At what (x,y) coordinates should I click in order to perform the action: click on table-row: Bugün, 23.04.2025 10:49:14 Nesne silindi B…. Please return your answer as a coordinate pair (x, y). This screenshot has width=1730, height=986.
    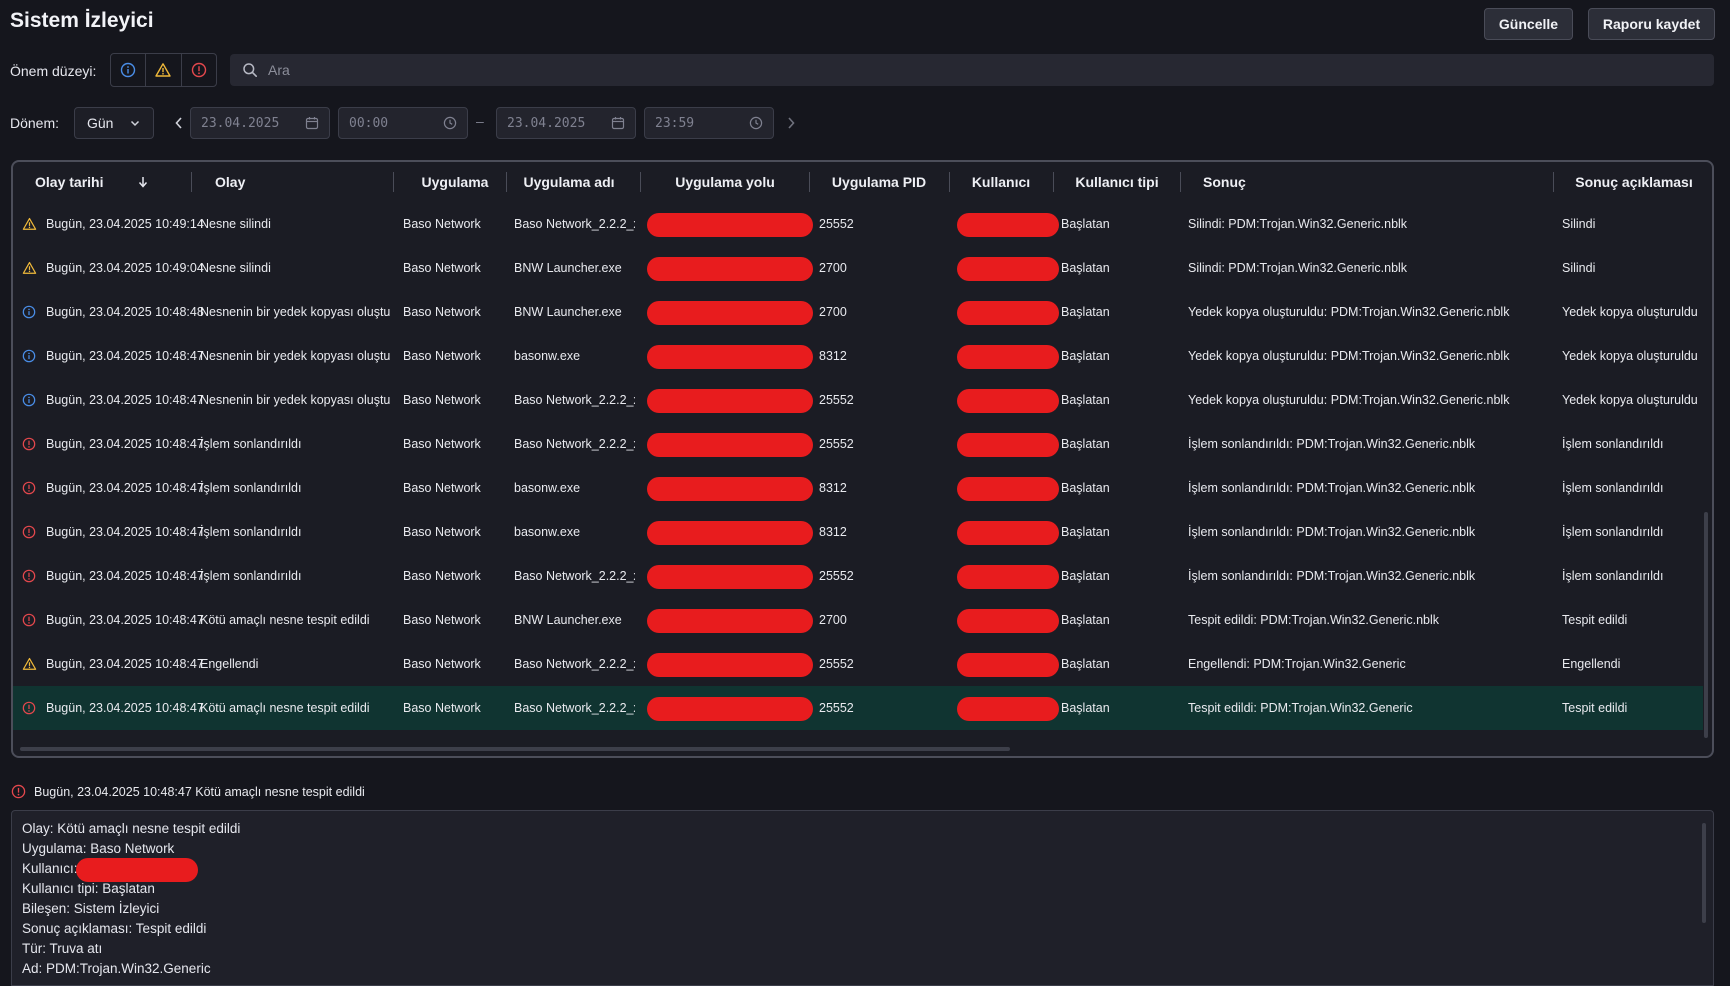
    Looking at the image, I should click on (858, 224).